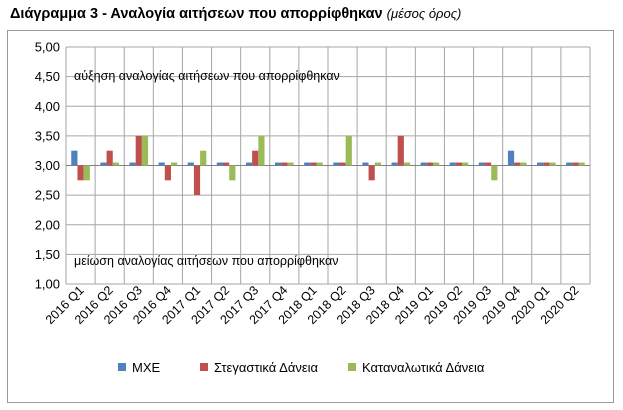  I want to click on y-tick-label: 1,50, so click(47, 254).